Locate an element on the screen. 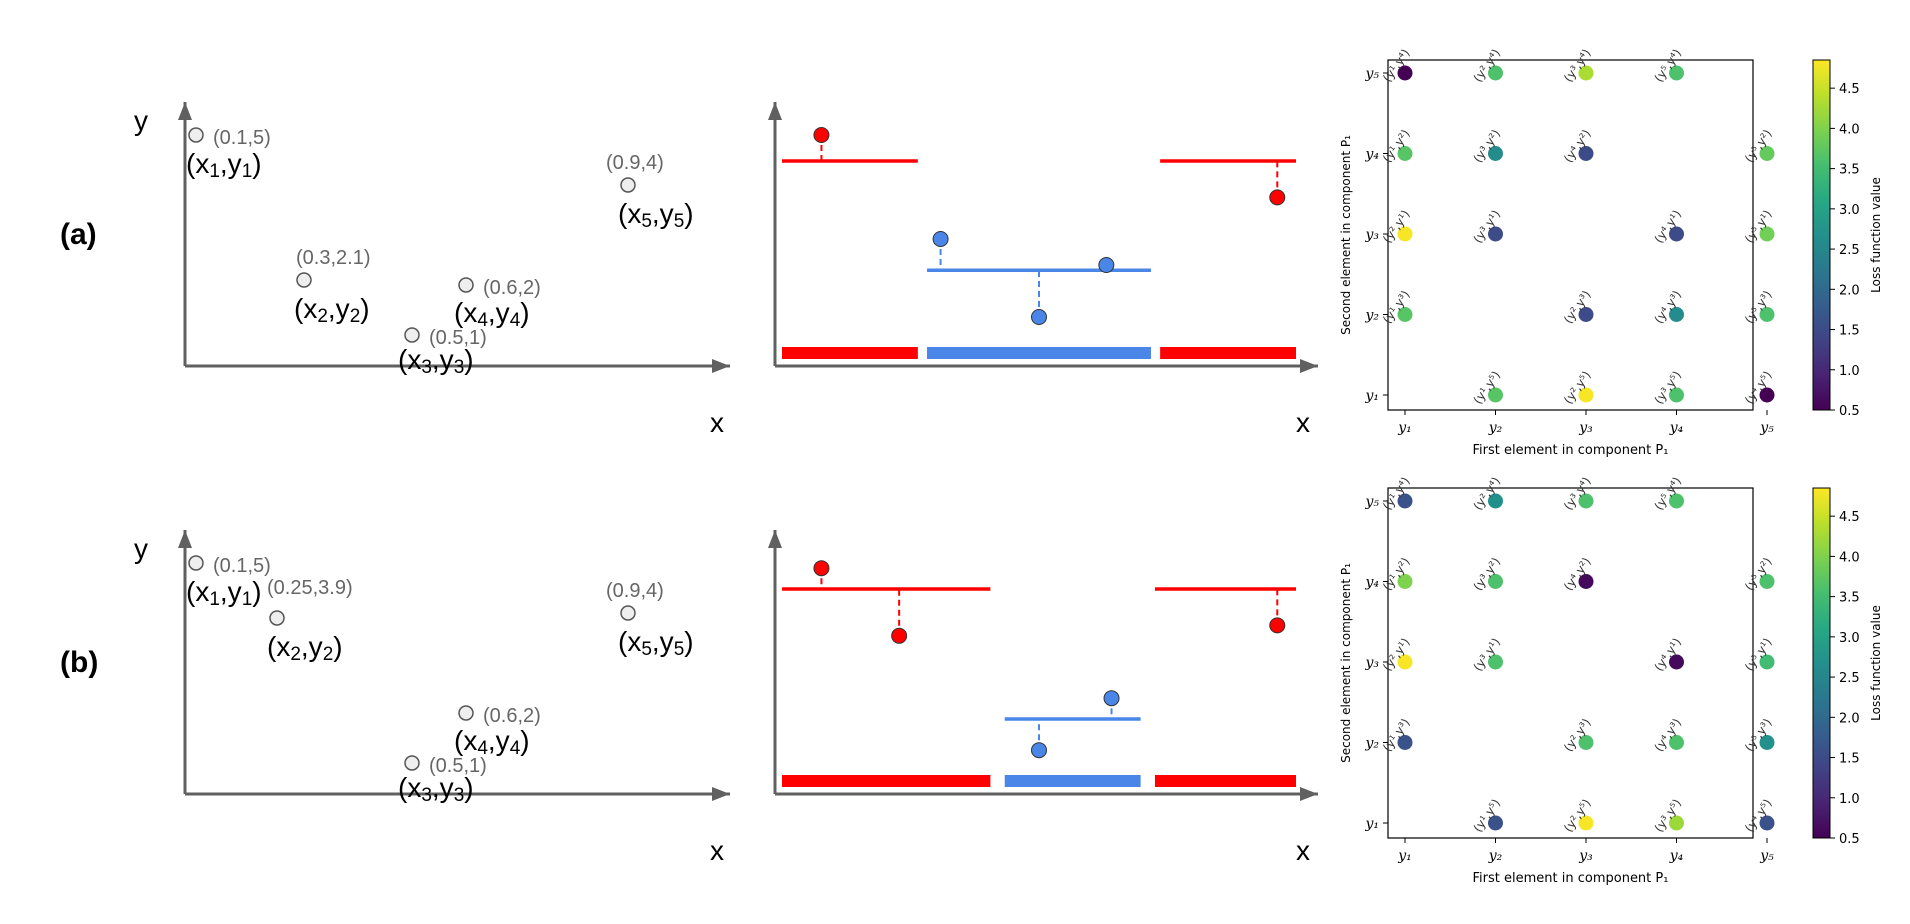 This screenshot has width=1910, height=924. panel-a-ytick-label: y₁ is located at coordinates (1371, 396).